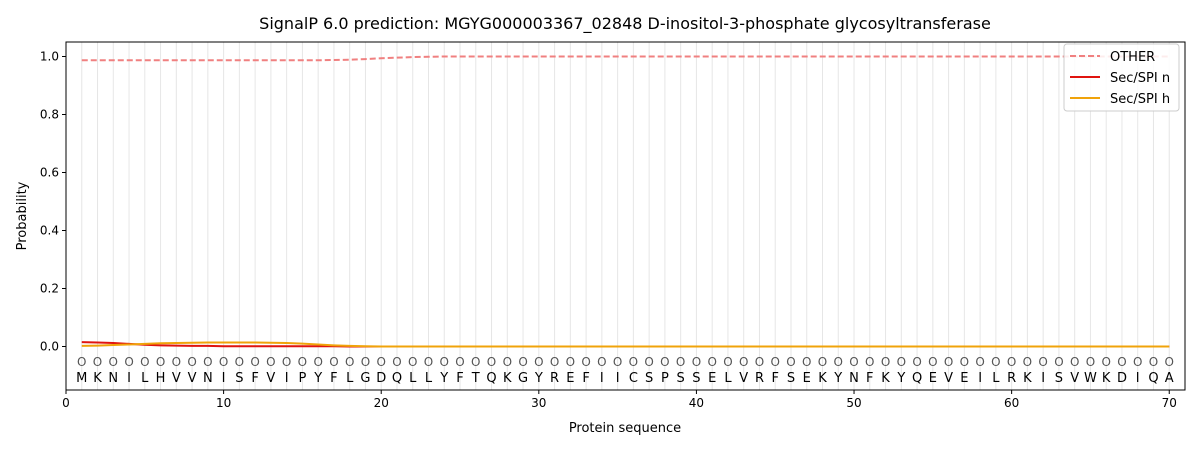  I want to click on legend-box, so click(1121, 77).